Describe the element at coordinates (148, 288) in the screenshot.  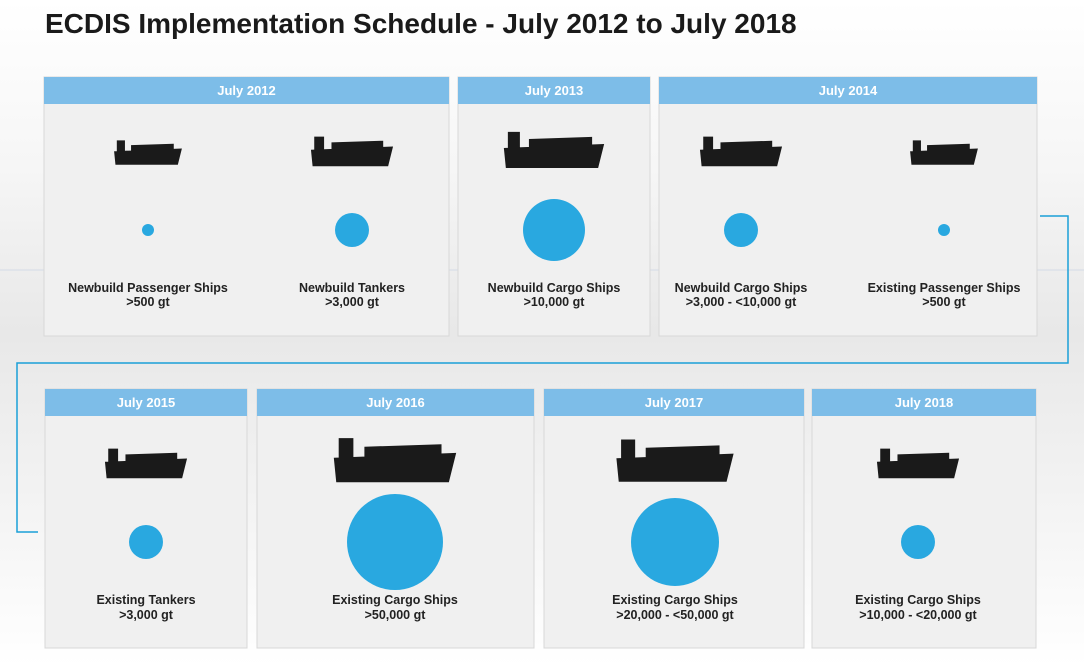
I see `item-name: Newbuild Passenger Ships` at that location.